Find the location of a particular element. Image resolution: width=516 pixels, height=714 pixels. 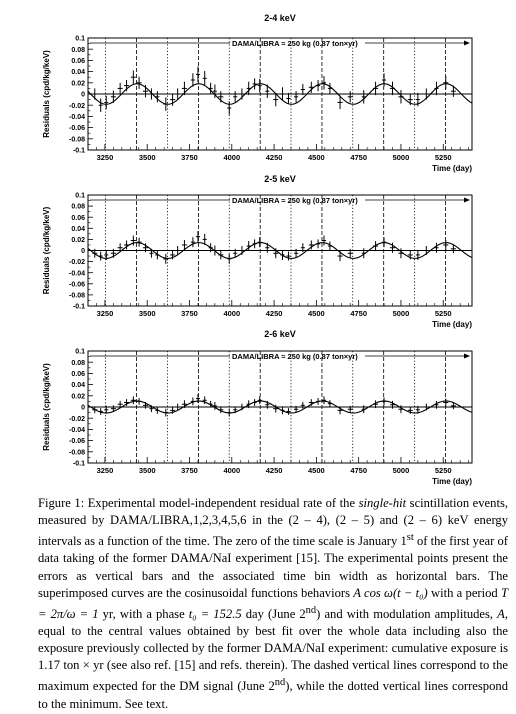

exposure-annotation: DAMA/LIBRA ≈ 250 kg (0.87 ton×yr) is located at coordinates (295, 356).